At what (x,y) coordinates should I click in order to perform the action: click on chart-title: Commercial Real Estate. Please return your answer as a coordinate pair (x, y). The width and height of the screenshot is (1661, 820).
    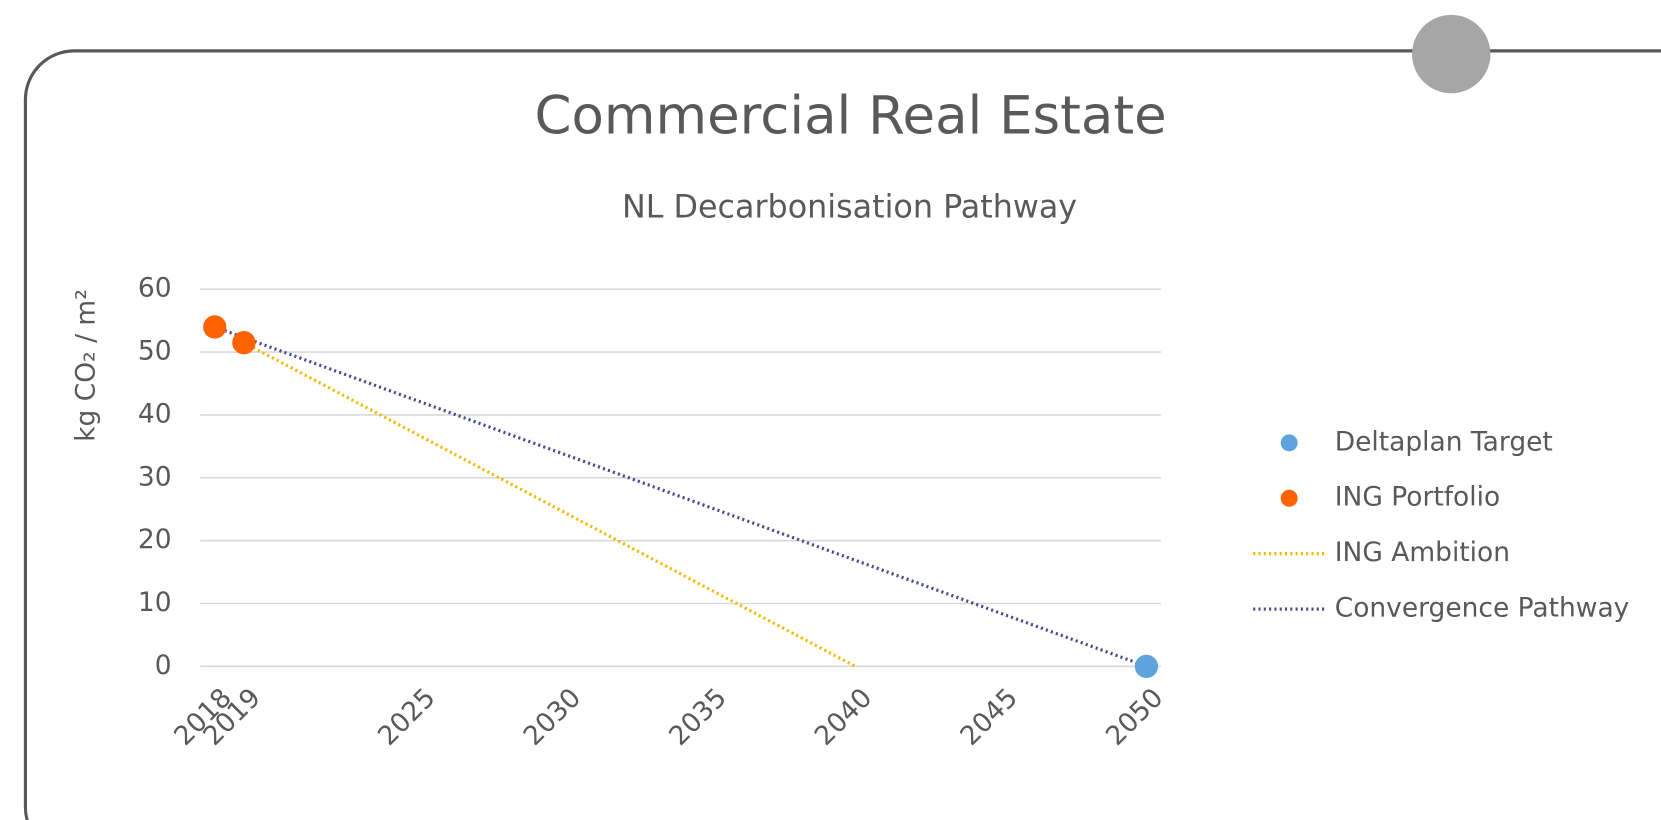
    Looking at the image, I should click on (851, 115).